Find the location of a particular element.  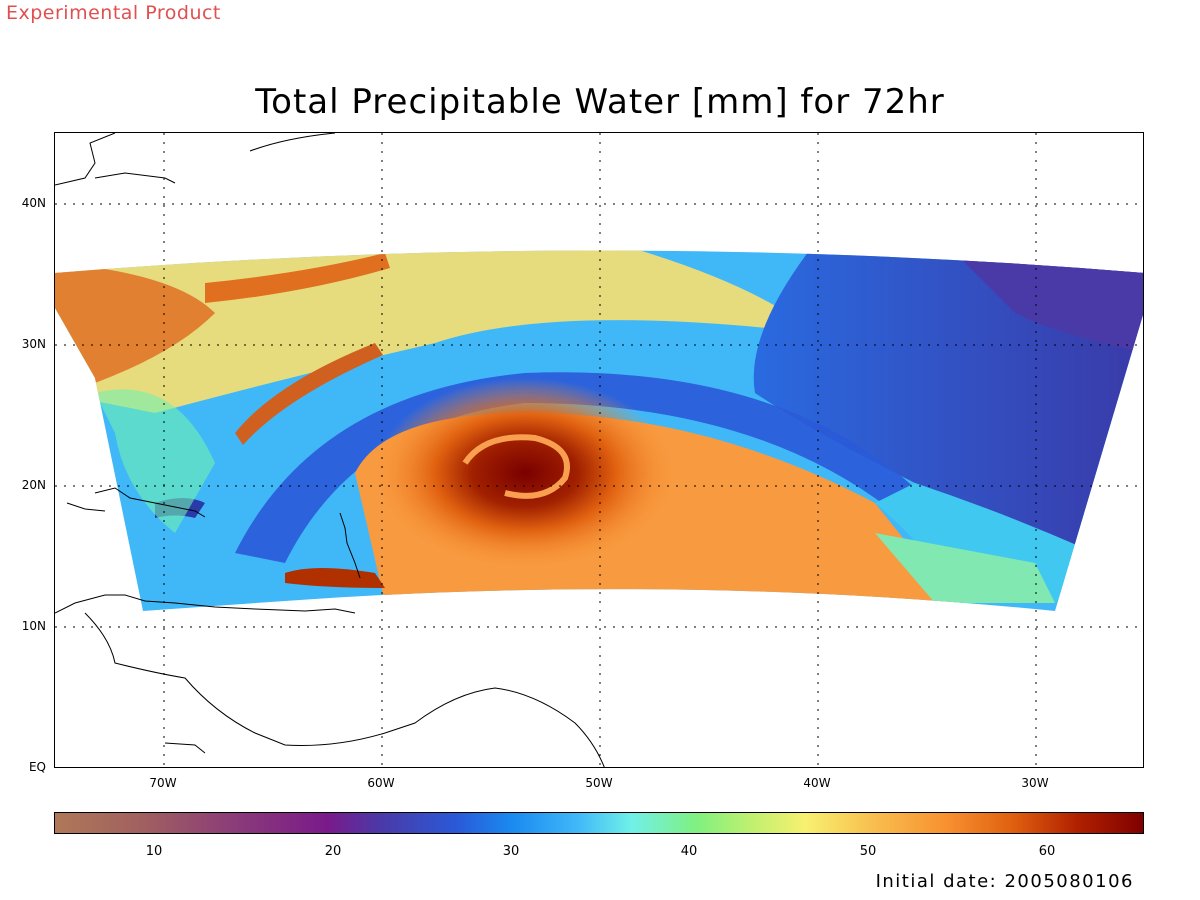

initial-date-label: Initial date: 2005080106 is located at coordinates (1004, 881).